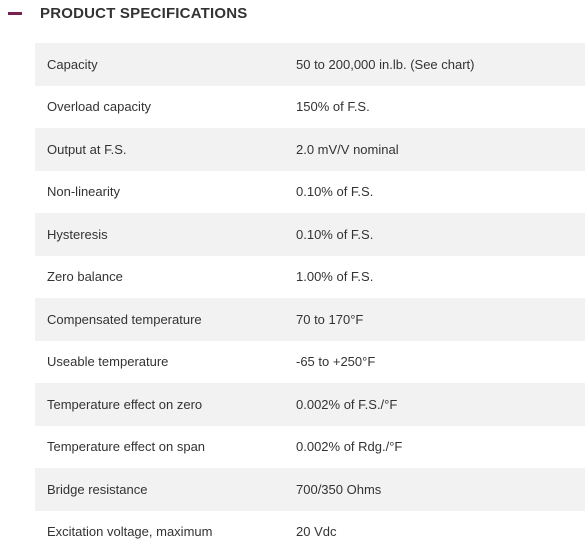 Image resolution: width=585 pixels, height=559 pixels. Describe the element at coordinates (77, 234) in the screenshot. I see `spec-label: Hysteresis` at that location.